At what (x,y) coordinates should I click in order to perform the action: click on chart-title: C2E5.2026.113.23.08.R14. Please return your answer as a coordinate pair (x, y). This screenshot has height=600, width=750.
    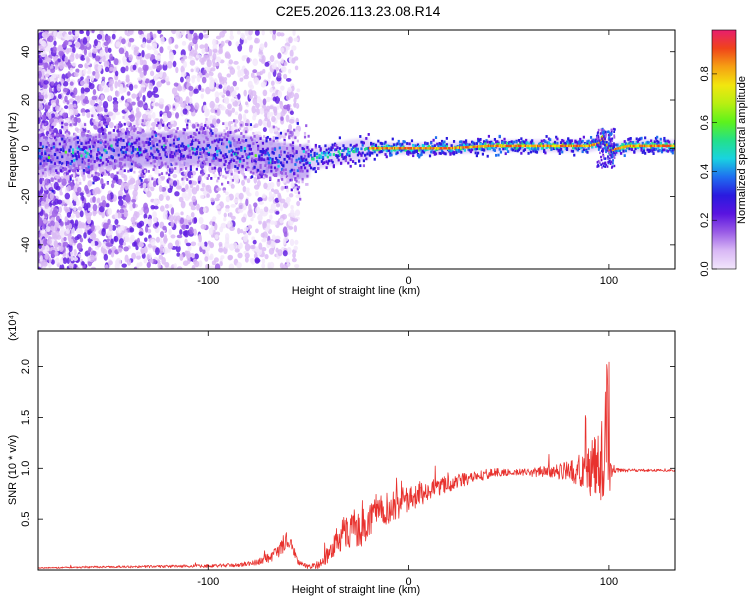
    Looking at the image, I should click on (358, 11).